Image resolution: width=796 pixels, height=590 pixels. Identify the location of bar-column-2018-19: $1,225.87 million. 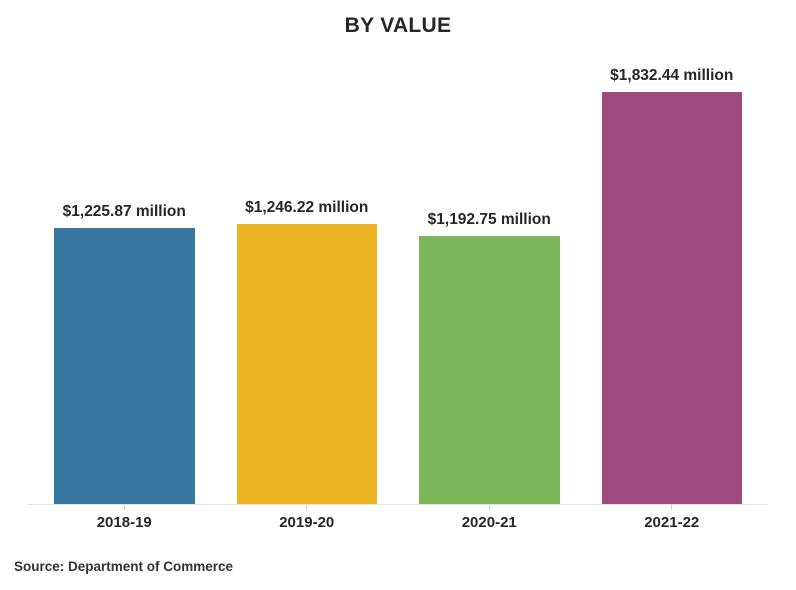
(124, 353).